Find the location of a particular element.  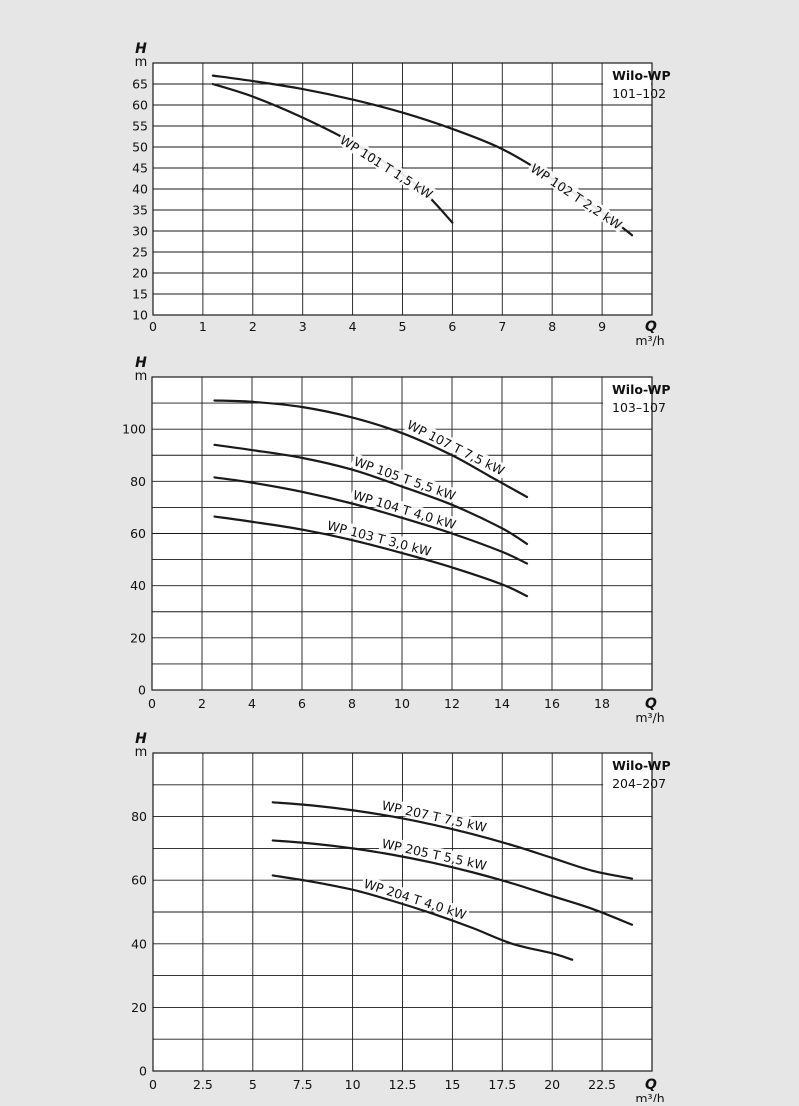

x-tick-label-9: 9 is located at coordinates (602, 326).